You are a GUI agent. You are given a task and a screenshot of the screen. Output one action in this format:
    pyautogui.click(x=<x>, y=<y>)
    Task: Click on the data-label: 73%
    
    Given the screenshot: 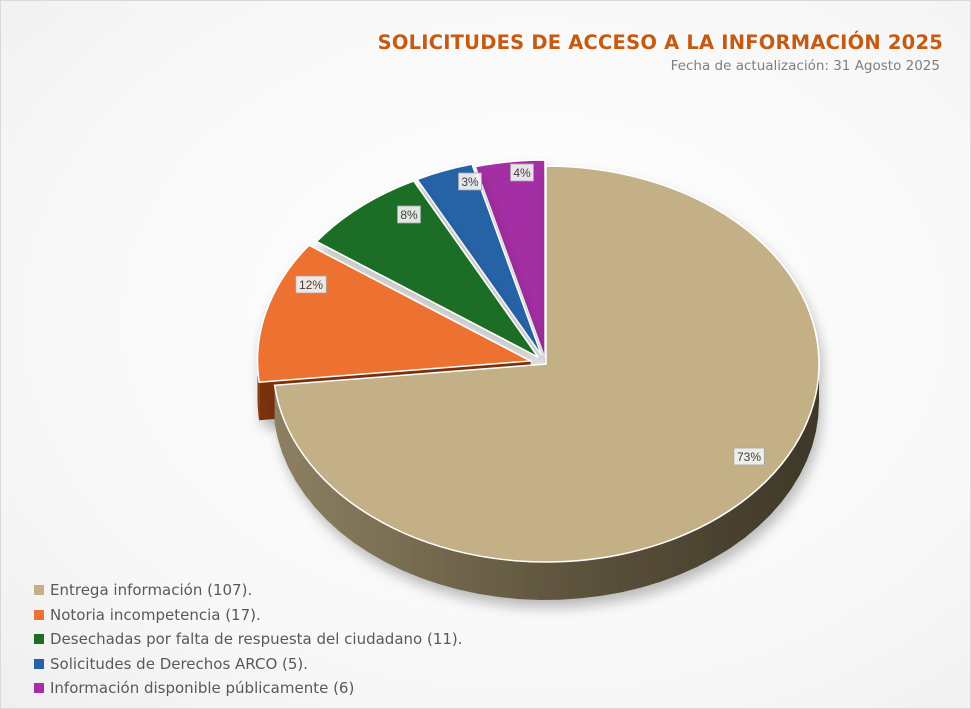 What is the action you would take?
    pyautogui.click(x=749, y=456)
    